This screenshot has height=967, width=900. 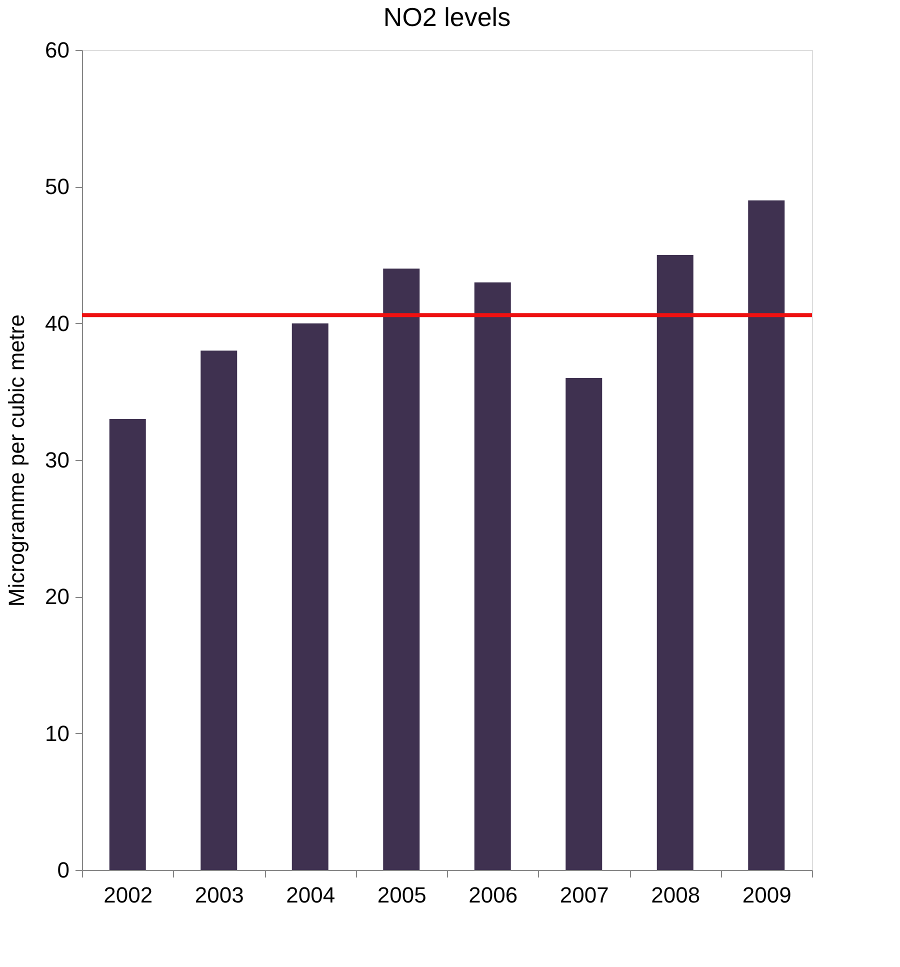 I want to click on x-tick-label: 2002, so click(x=128, y=895).